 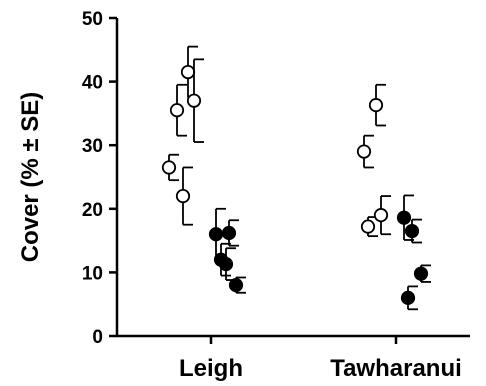 I want to click on y-tick-label: 20, so click(x=92, y=210).